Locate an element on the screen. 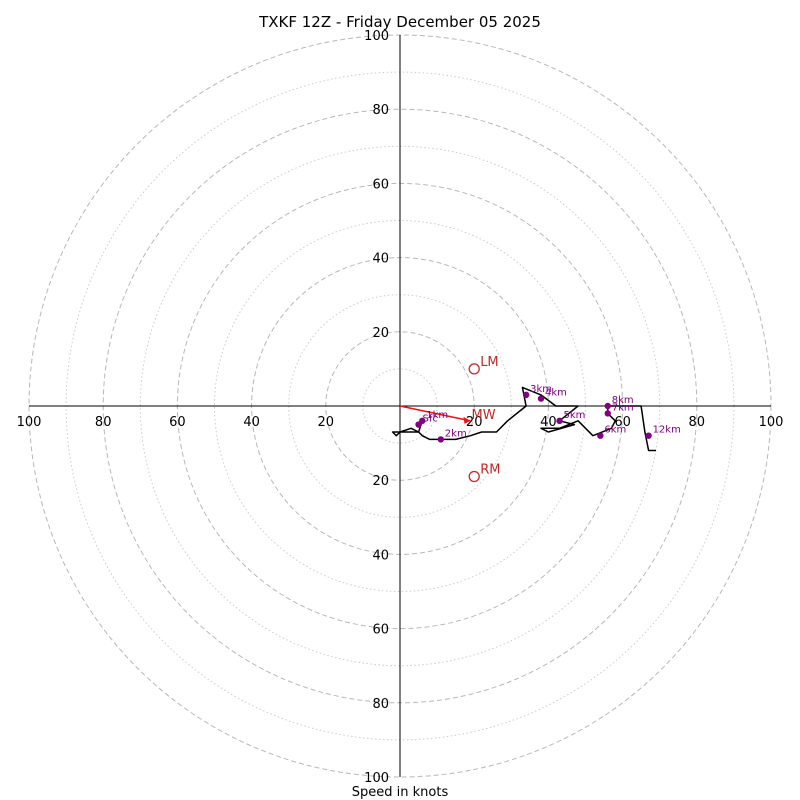  height-marker-12km is located at coordinates (648, 435).